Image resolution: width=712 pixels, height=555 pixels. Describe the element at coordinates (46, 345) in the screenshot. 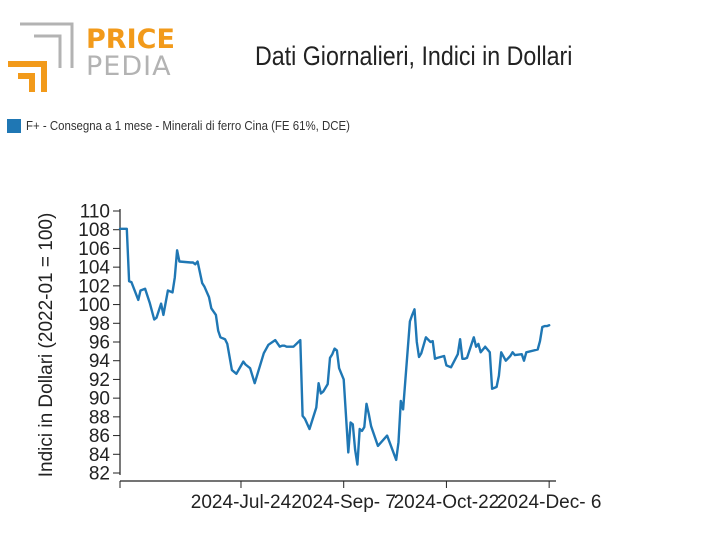

I see `y-axis-label: Indici in Dollari (2022-01 = 100)` at that location.